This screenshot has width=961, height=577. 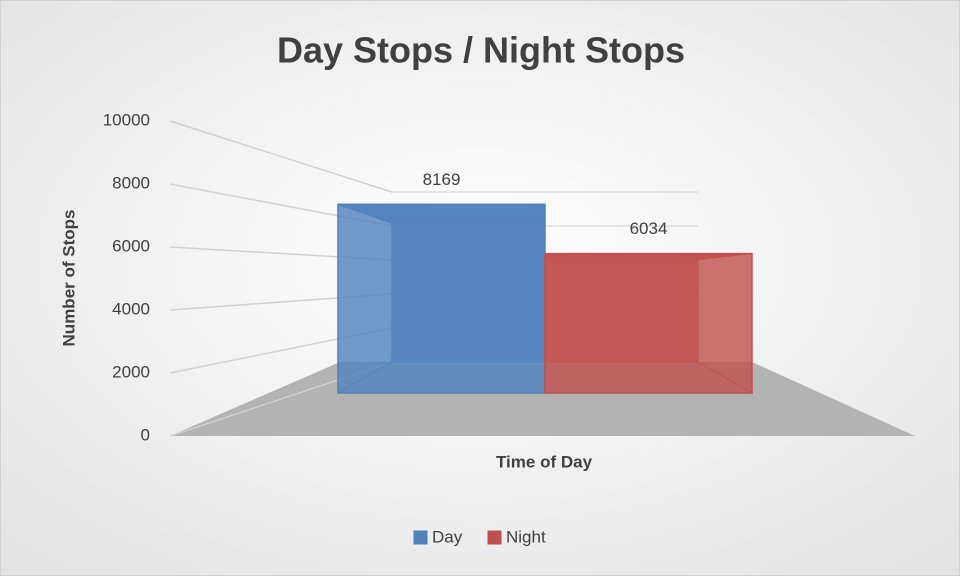 What do you see at coordinates (526, 536) in the screenshot?
I see `legend-label: Night` at bounding box center [526, 536].